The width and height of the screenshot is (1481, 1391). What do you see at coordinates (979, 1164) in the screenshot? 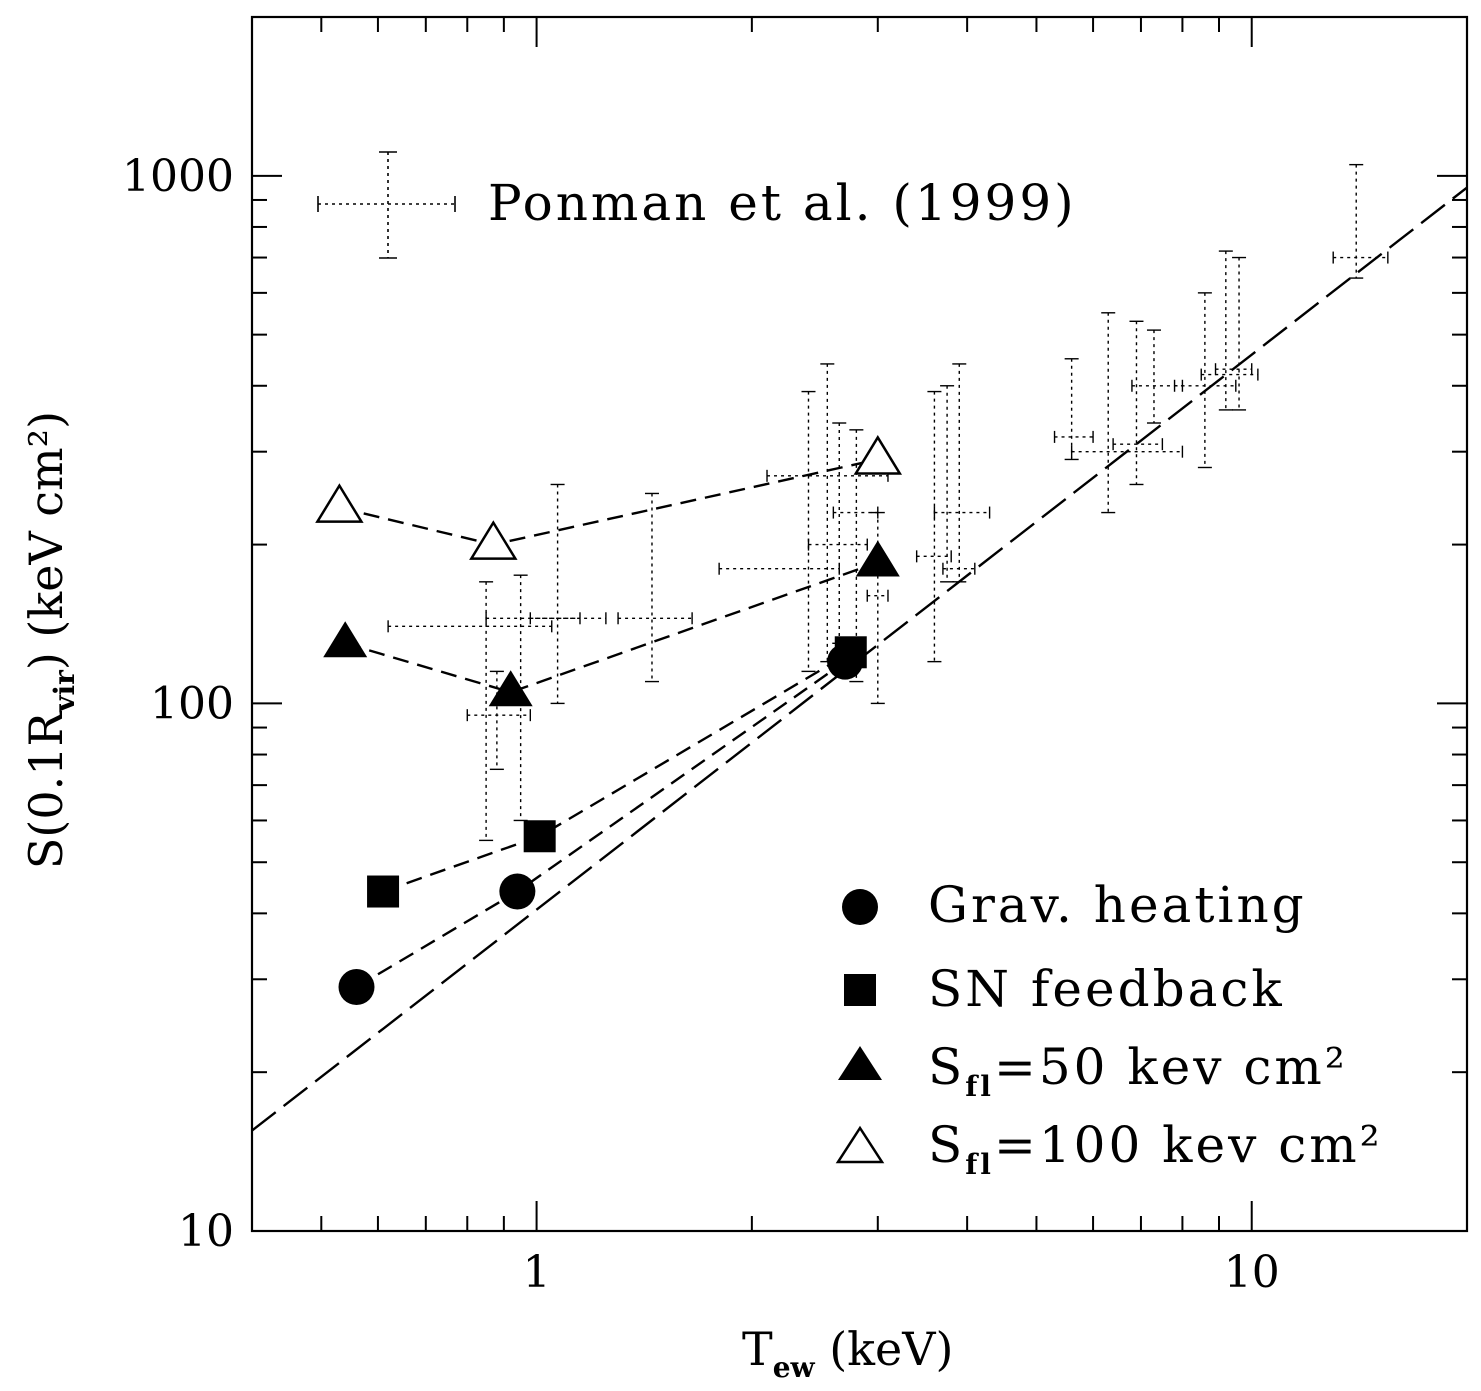
I see `legend-label-sfl100-sub: fl` at bounding box center [979, 1164].